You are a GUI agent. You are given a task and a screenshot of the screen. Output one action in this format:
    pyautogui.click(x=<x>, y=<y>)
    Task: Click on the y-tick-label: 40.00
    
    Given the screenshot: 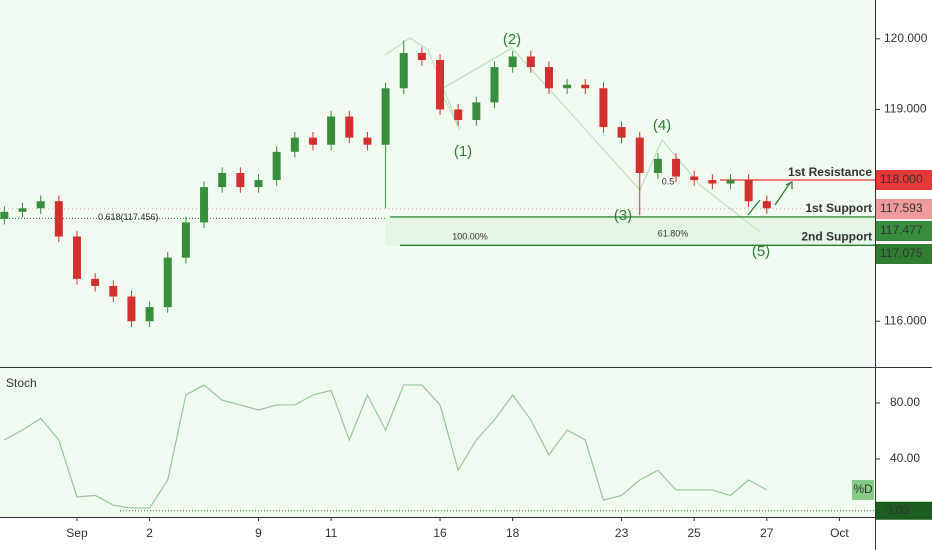 What is the action you would take?
    pyautogui.click(x=905, y=458)
    